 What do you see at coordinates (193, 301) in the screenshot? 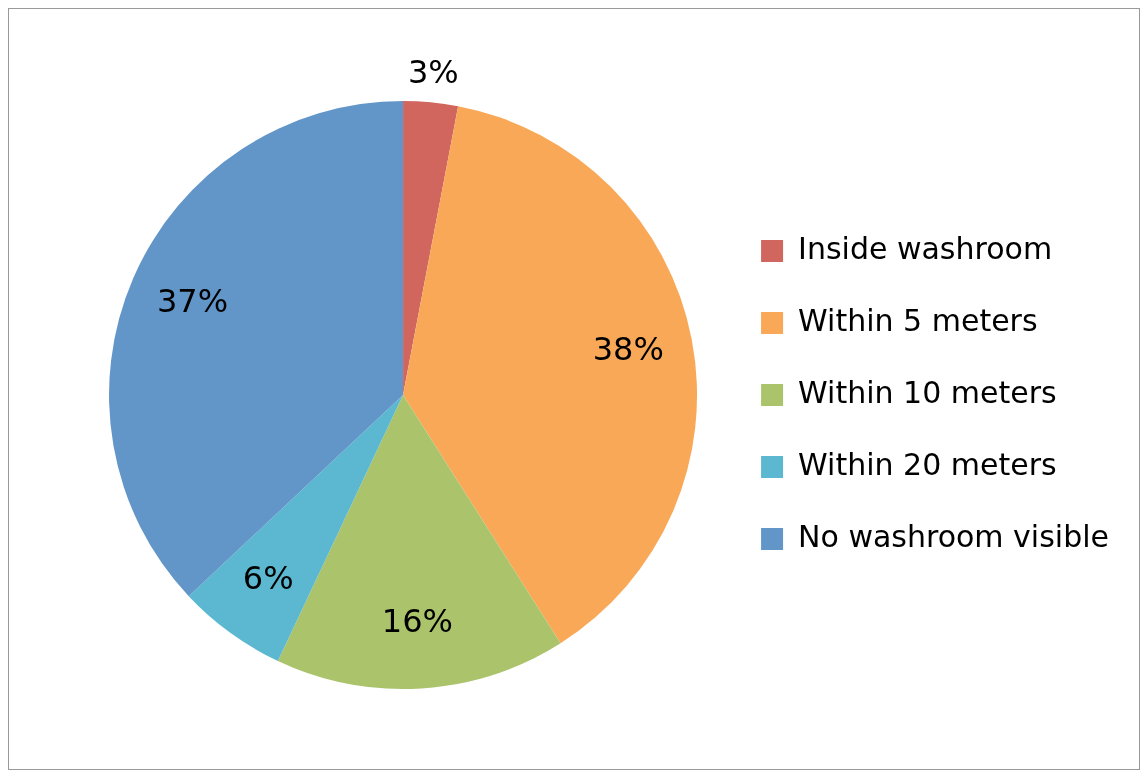
I see `data-label: 37%` at bounding box center [193, 301].